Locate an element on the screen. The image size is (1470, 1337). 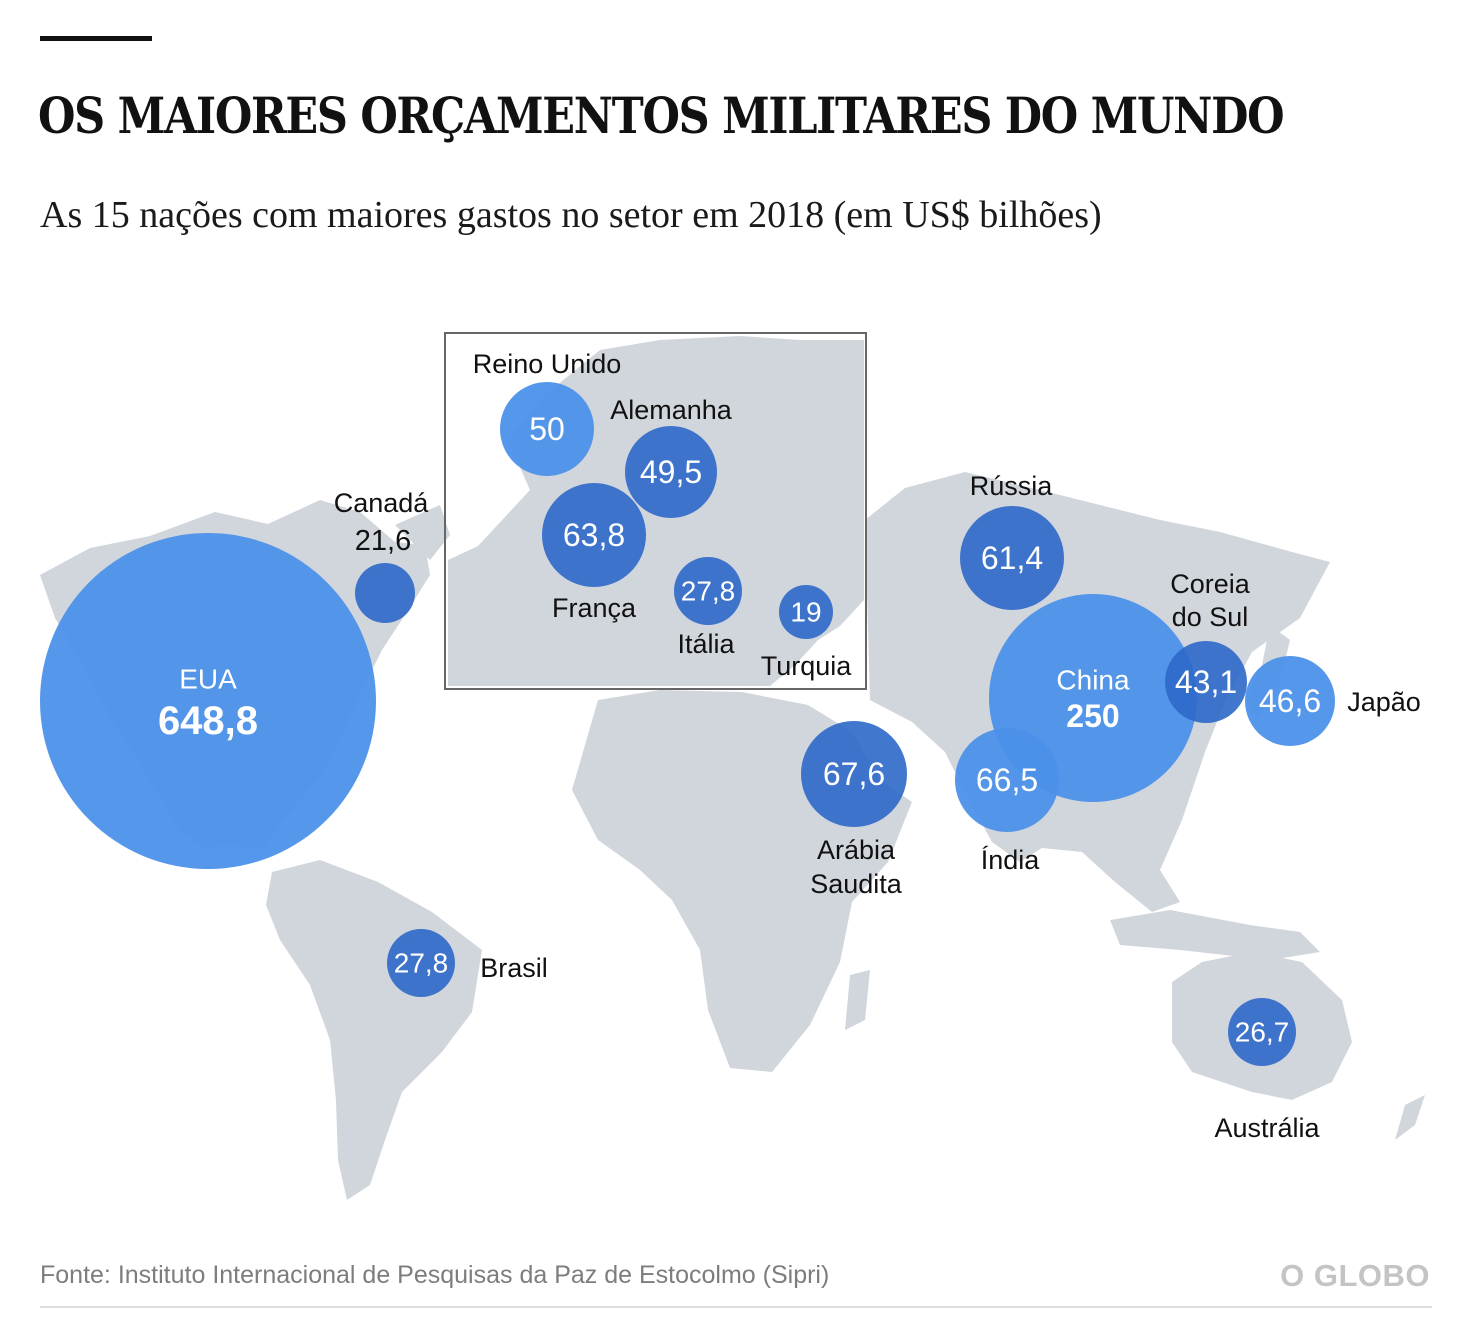
bubble-coreia-do-sul is located at coordinates (1206, 682).